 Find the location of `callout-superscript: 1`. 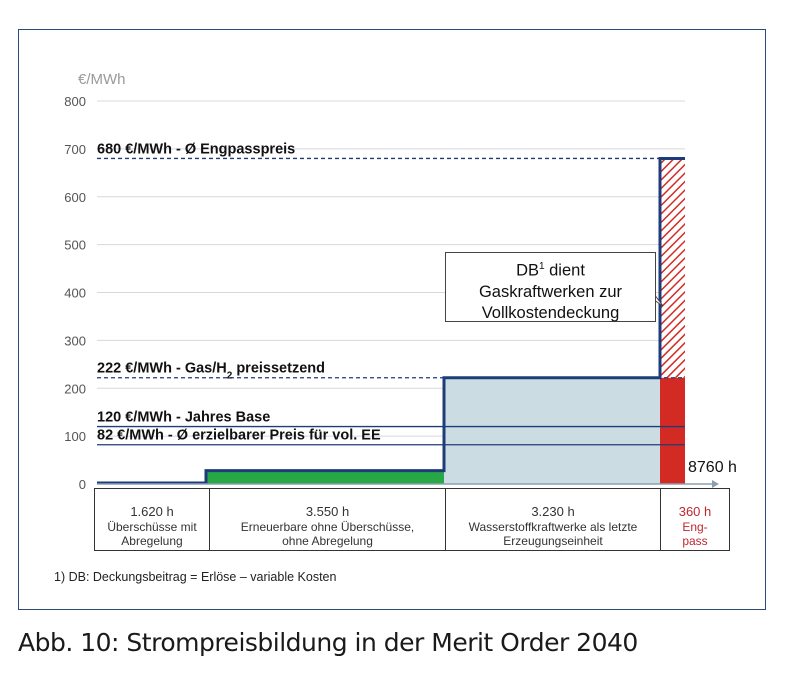

callout-superscript: 1 is located at coordinates (541, 266).